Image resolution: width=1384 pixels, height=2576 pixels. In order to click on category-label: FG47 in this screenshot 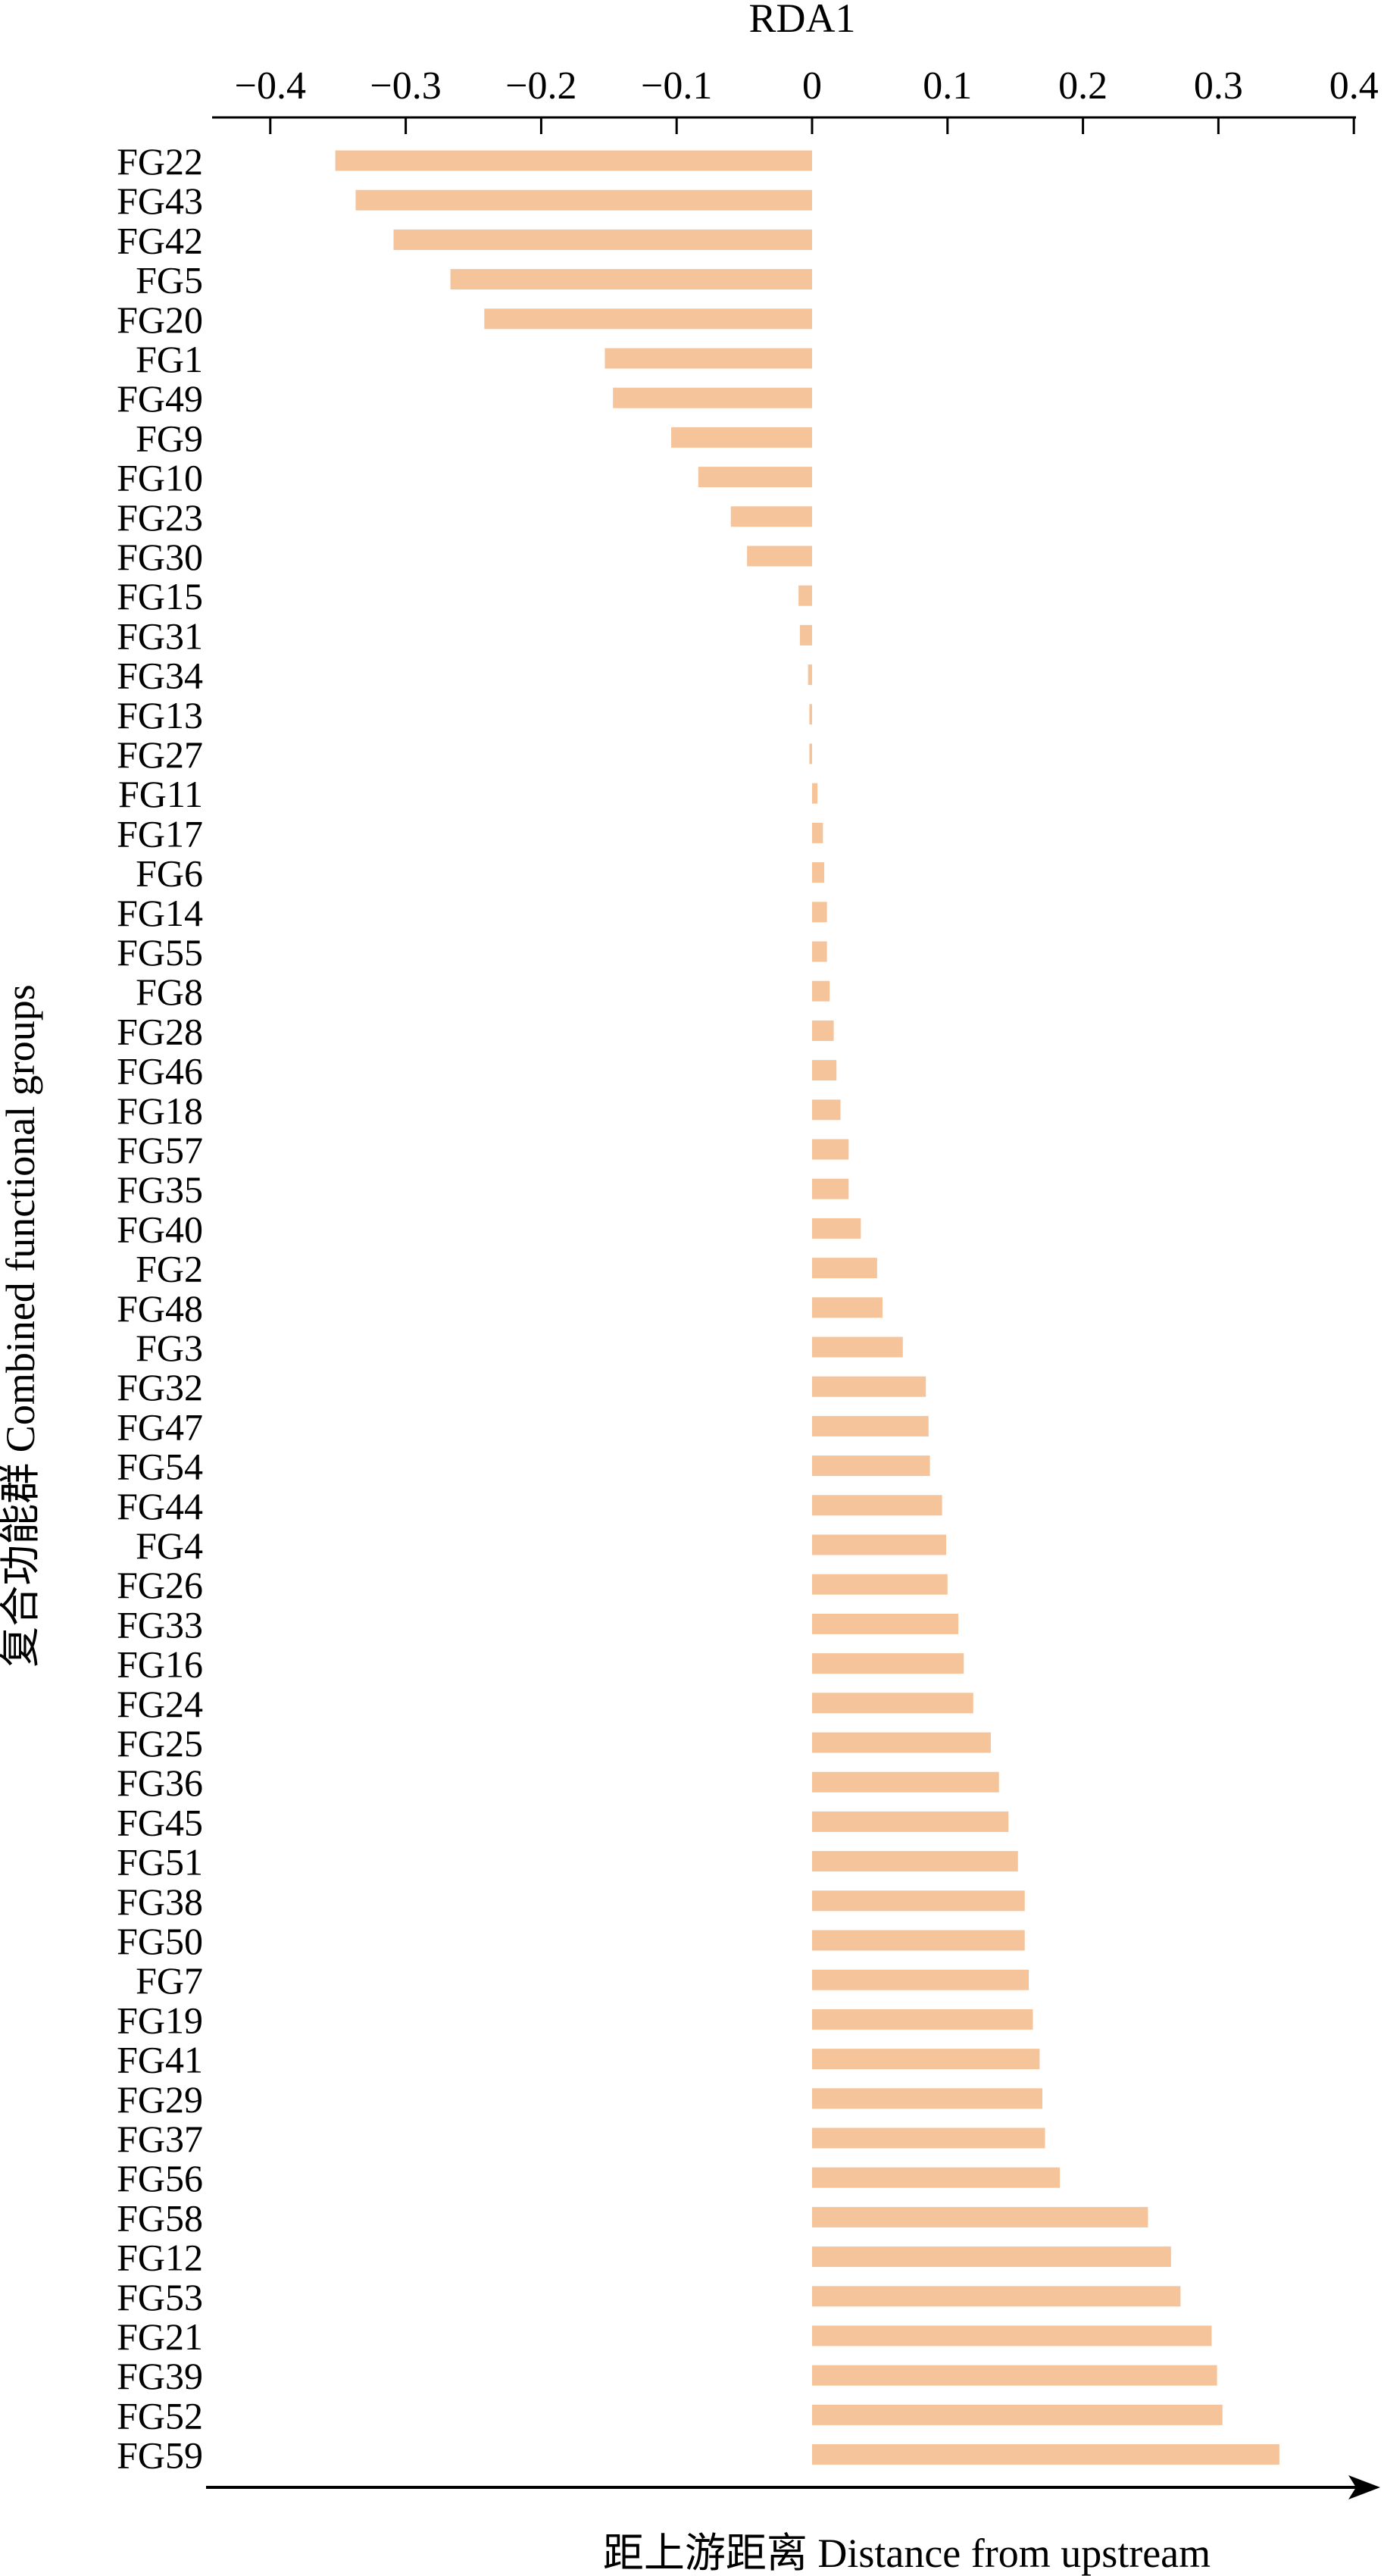, I will do `click(160, 1426)`.